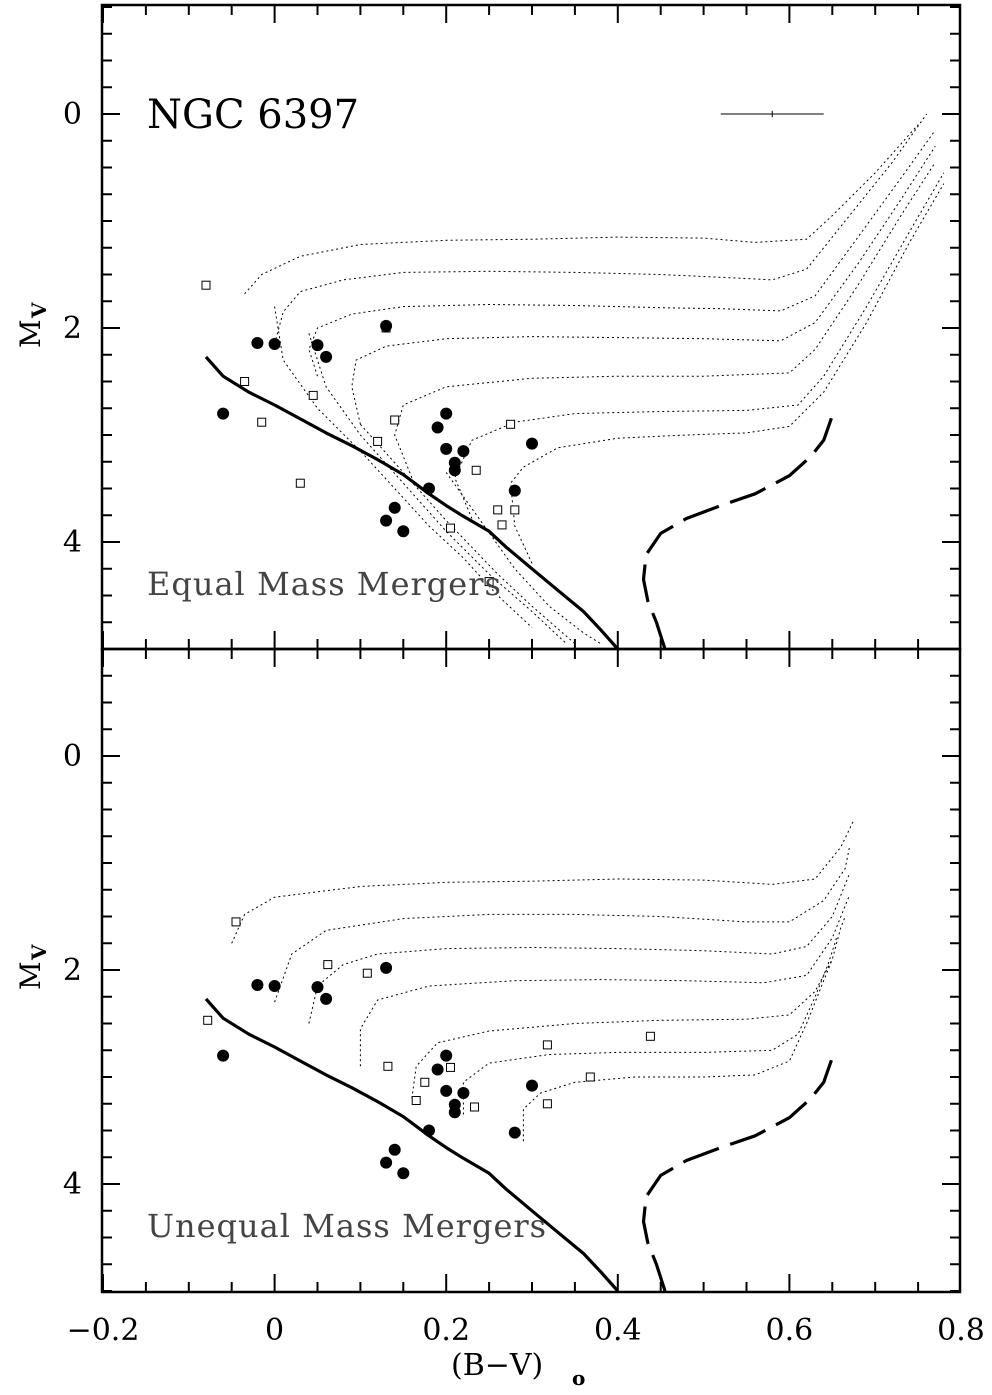 This screenshot has width=992, height=1395. I want to click on error-bar, so click(772, 114).